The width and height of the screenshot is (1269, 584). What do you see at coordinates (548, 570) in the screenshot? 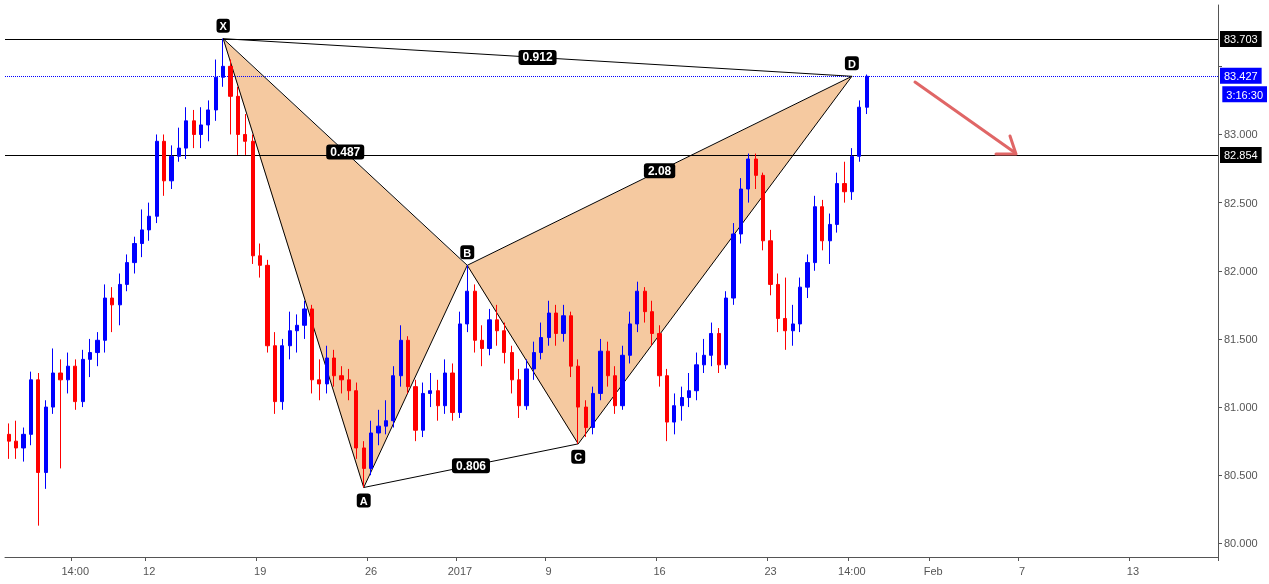
I see `x-tick-label: 9` at bounding box center [548, 570].